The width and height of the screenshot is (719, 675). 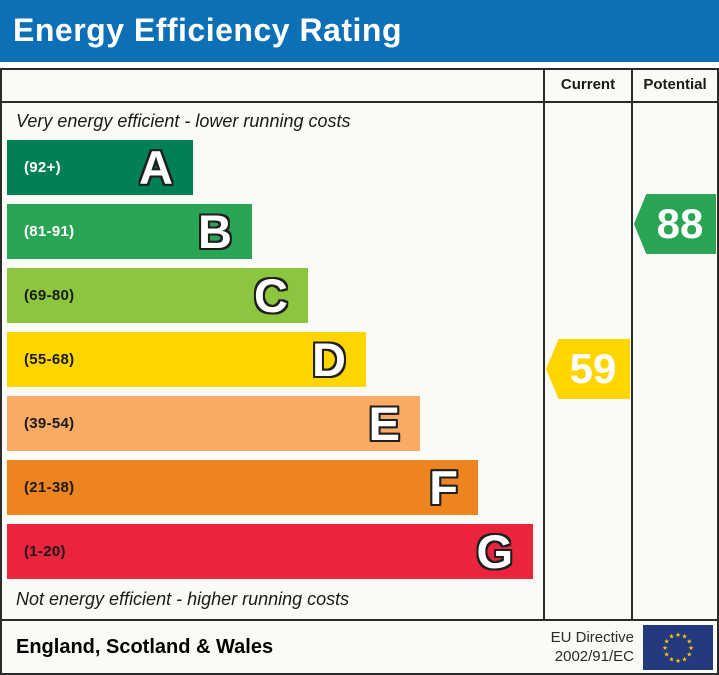 What do you see at coordinates (186, 359) in the screenshot?
I see `band-row-d: (55-68) D` at bounding box center [186, 359].